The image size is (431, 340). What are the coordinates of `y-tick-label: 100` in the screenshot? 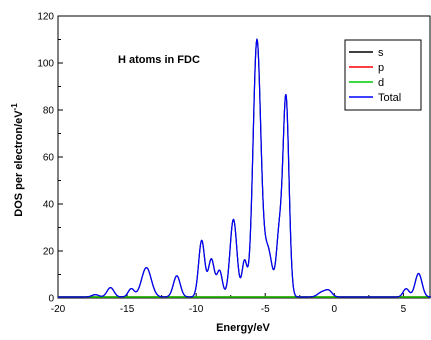 It's located at (45, 64).